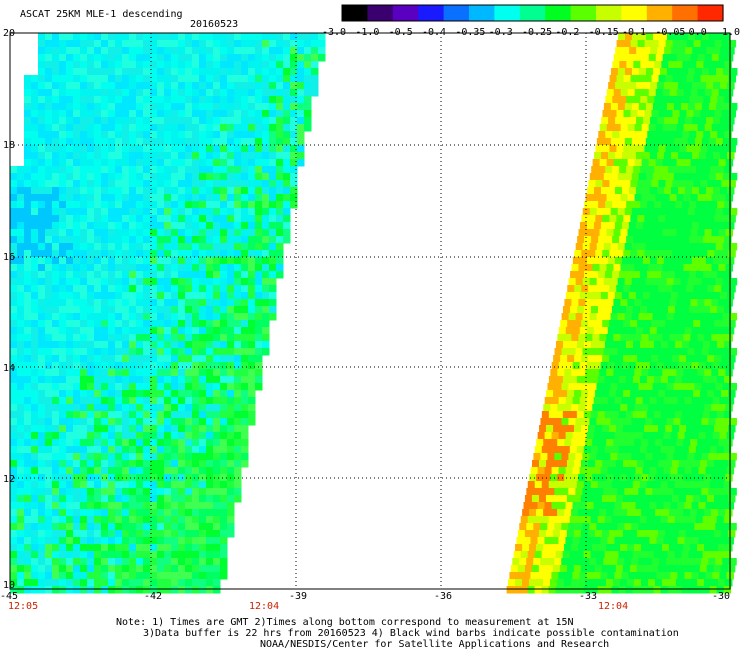 This screenshot has height=650, width=740. I want to click on map-title: ASCAT 25KM MLE-1 descending, so click(101, 14).